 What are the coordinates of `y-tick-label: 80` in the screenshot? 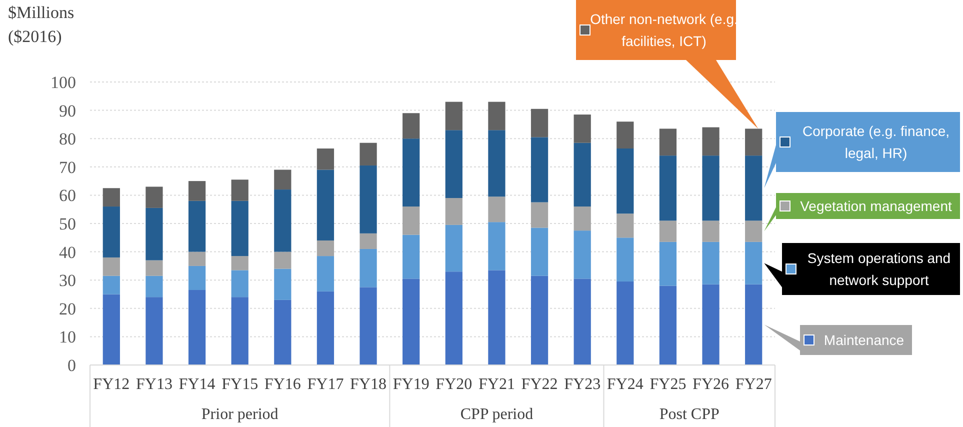 It's located at (67, 139).